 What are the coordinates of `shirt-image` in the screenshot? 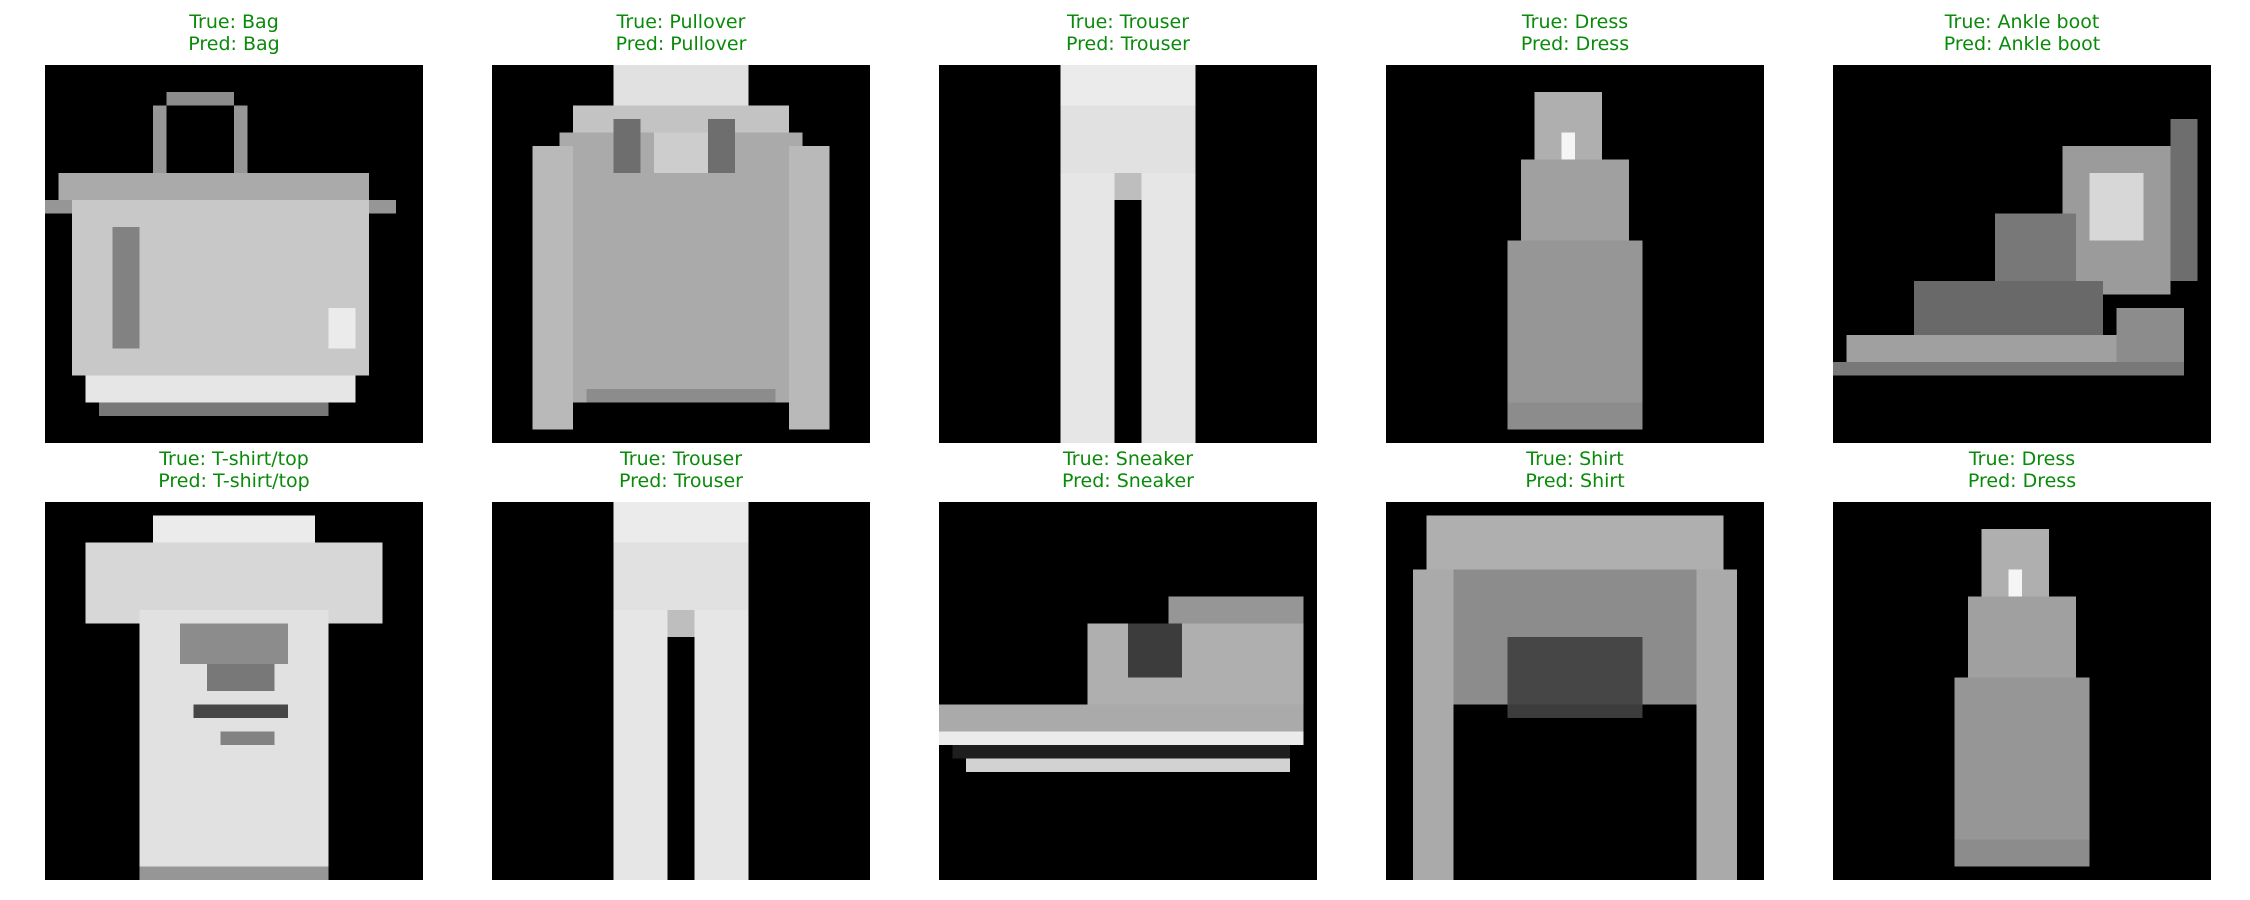 It's located at (1575, 691).